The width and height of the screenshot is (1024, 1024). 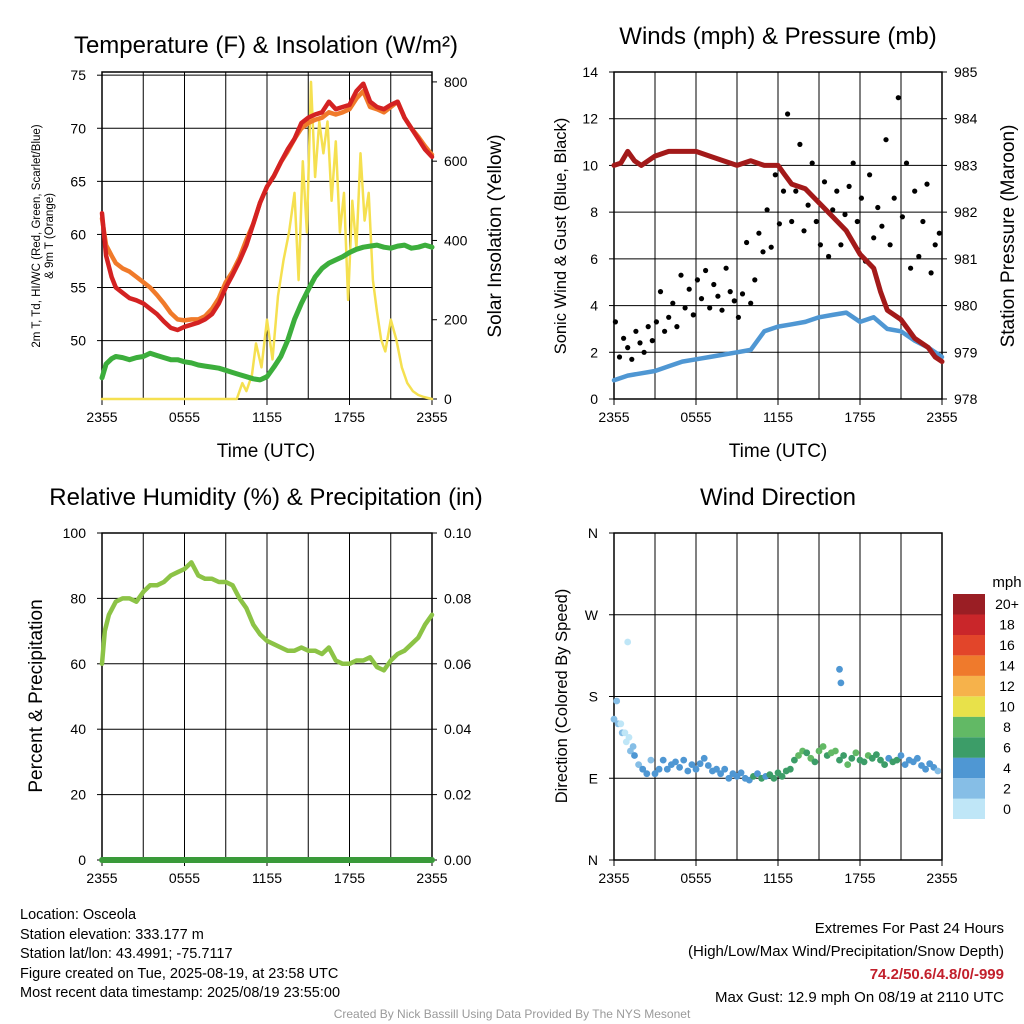 What do you see at coordinates (593, 697) in the screenshot?
I see `dir-y-tick-label: S` at bounding box center [593, 697].